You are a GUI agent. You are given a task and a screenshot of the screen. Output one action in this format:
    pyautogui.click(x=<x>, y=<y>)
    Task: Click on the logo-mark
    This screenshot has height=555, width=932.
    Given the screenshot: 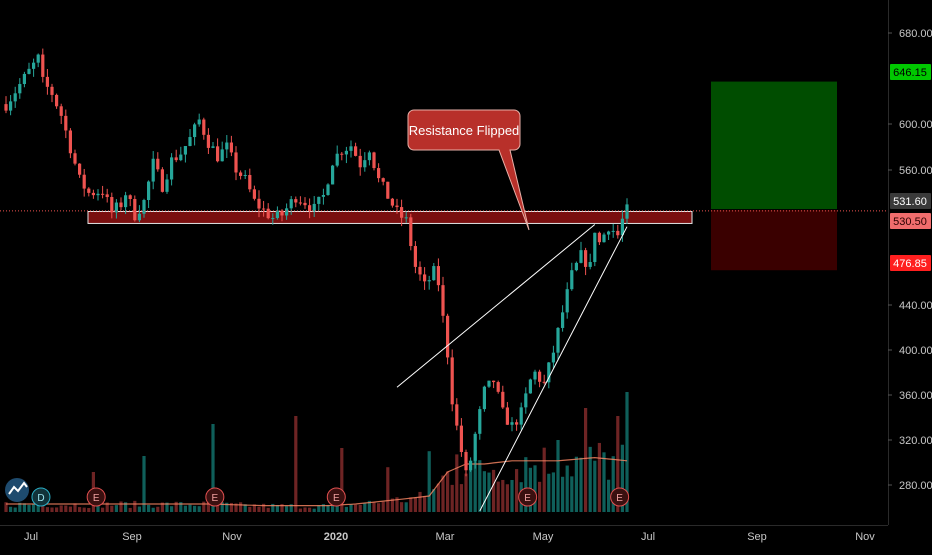 What is the action you would take?
    pyautogui.click(x=18, y=488)
    